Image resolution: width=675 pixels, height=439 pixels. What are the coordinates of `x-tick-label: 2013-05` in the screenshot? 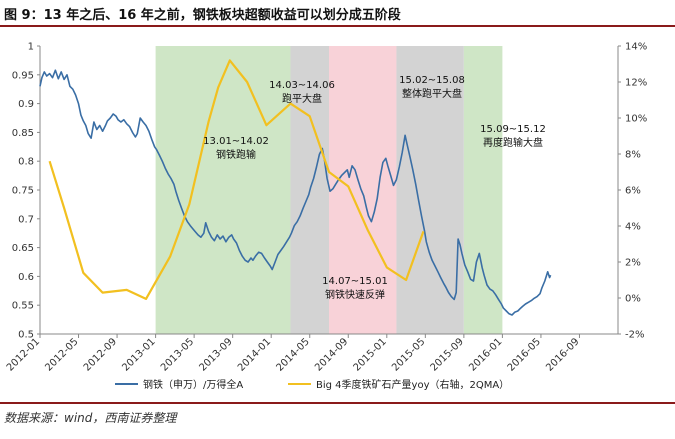 It's located at (177, 354).